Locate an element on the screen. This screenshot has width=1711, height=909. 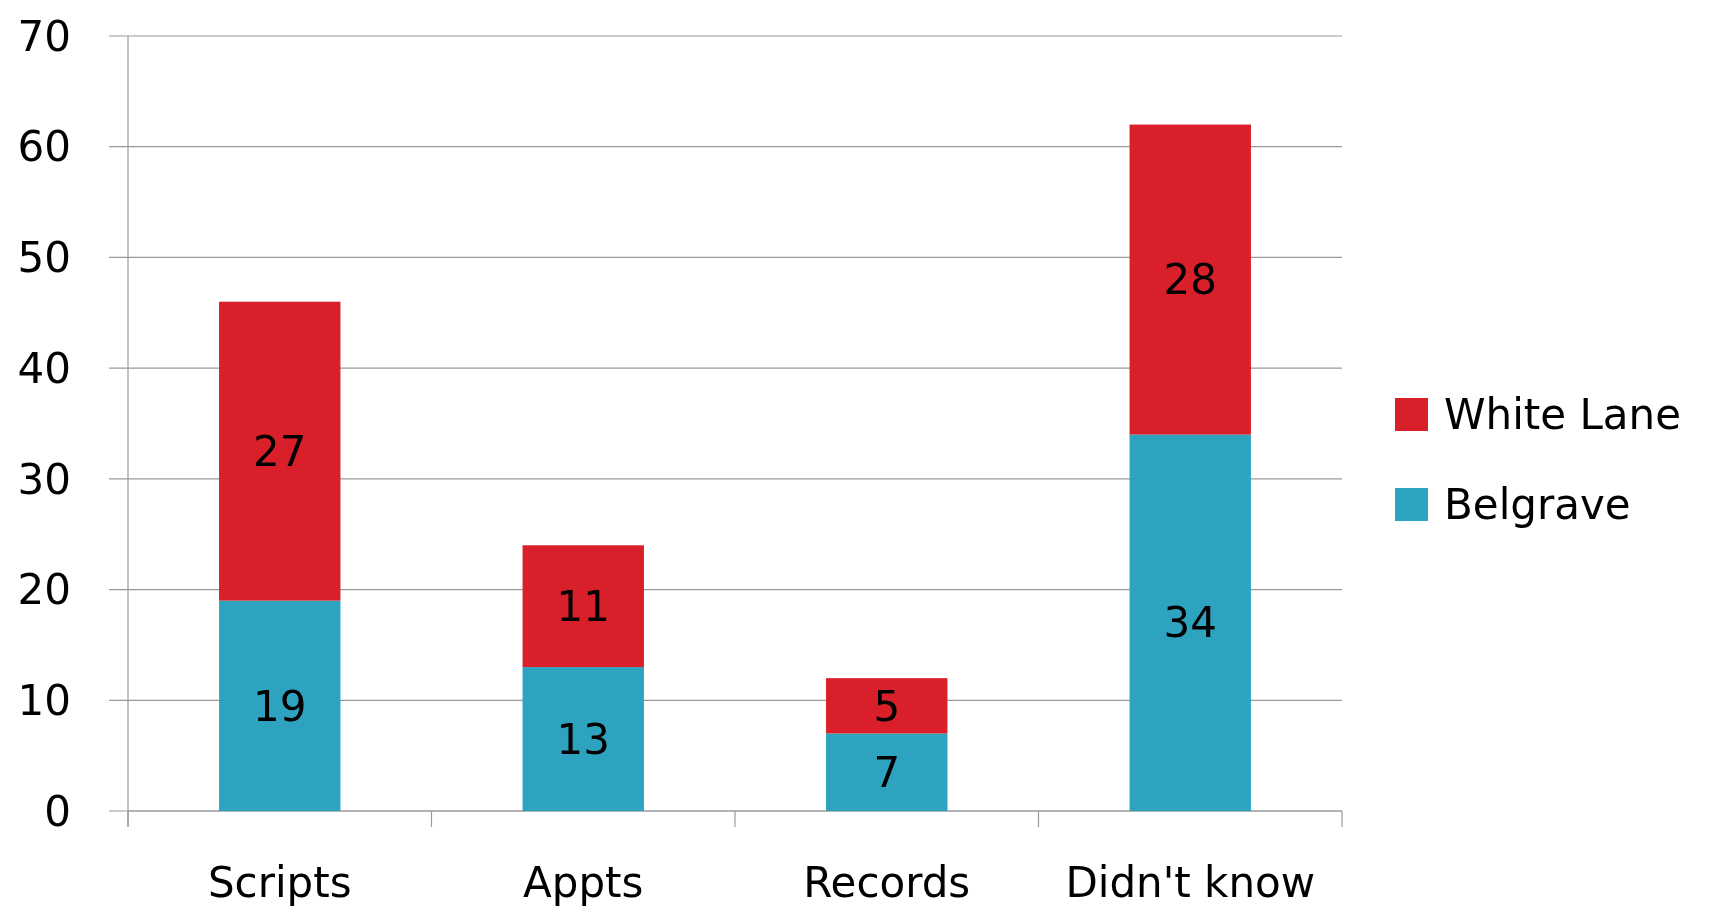
x-tick-label: Records is located at coordinates (887, 882).